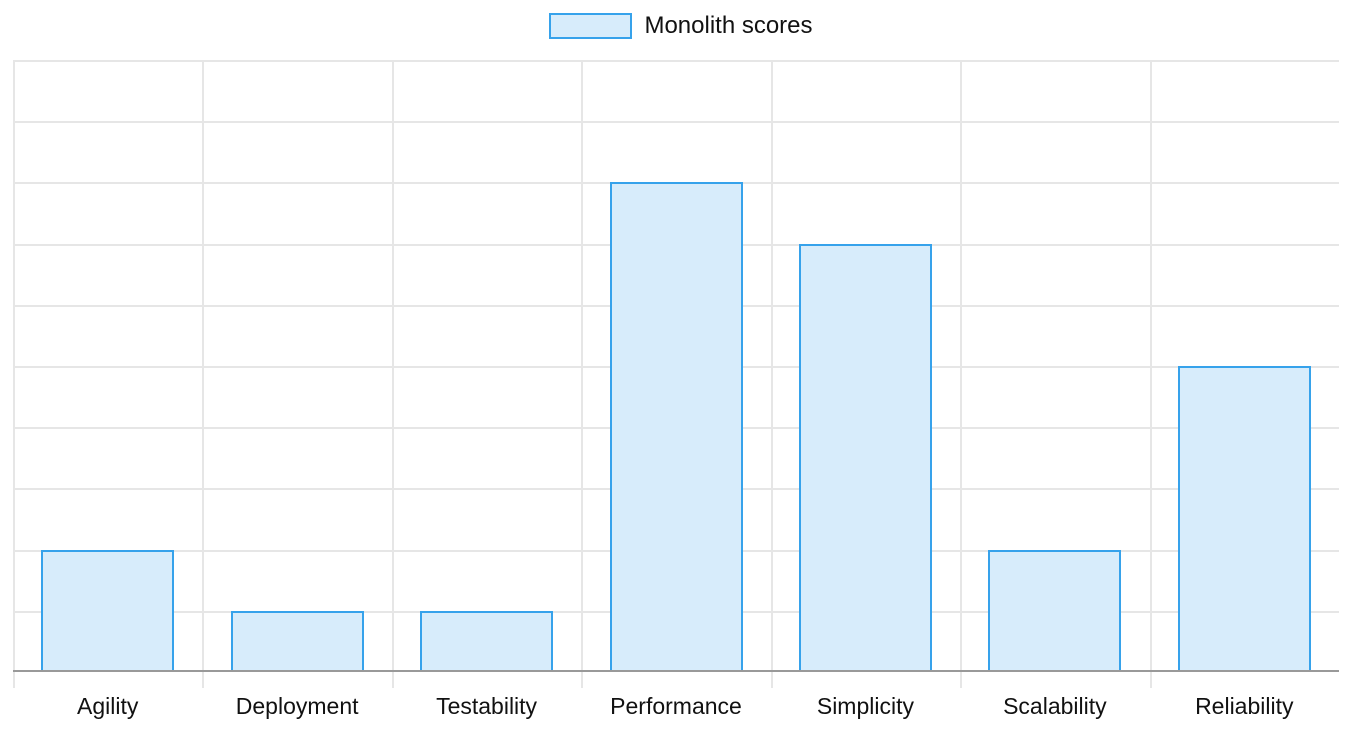  I want to click on x-axis-line, so click(676, 671).